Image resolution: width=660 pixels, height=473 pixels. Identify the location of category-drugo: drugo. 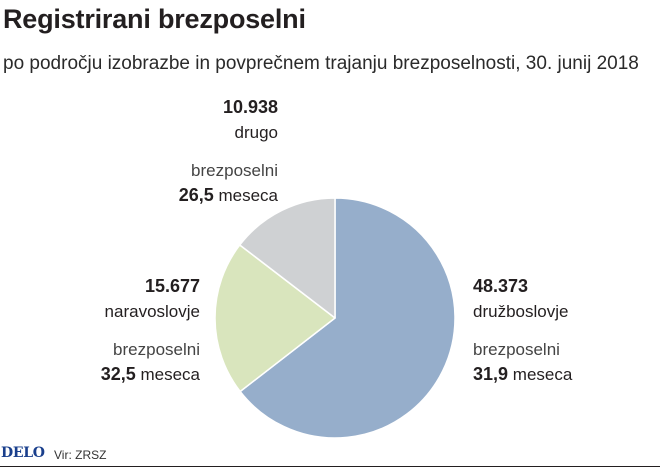
(256, 132).